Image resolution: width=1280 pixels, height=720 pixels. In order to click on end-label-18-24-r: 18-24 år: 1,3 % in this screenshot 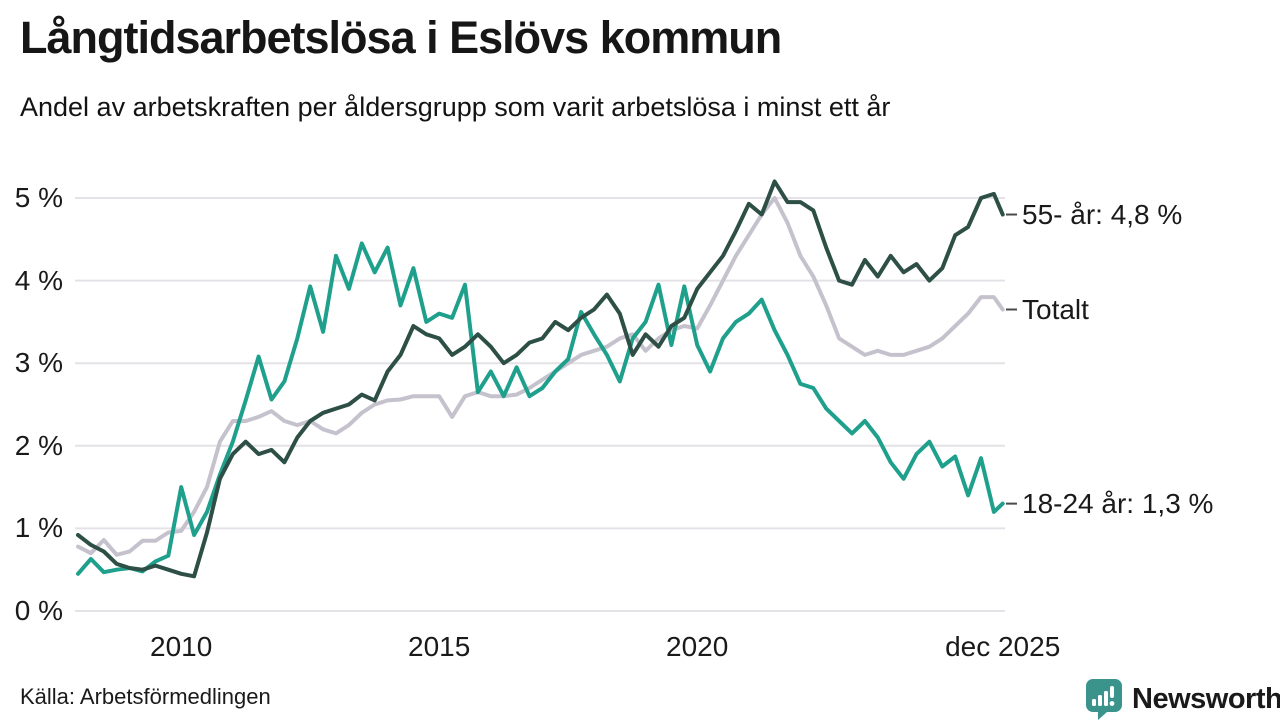, I will do `click(1118, 503)`.